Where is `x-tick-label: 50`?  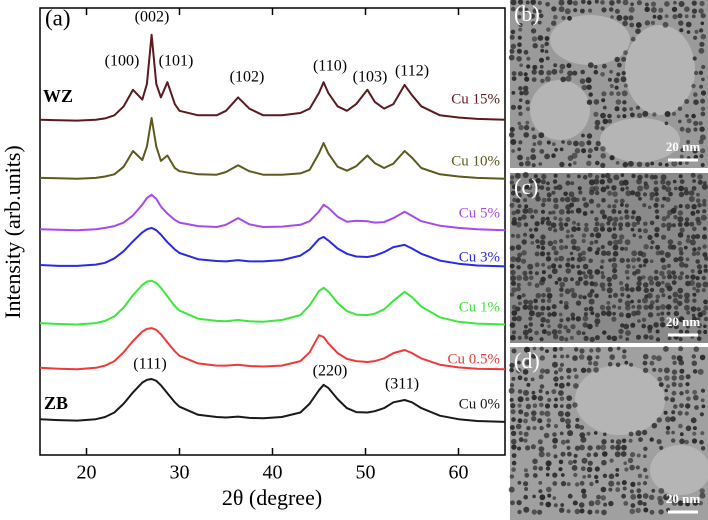 x-tick-label: 50 is located at coordinates (366, 473).